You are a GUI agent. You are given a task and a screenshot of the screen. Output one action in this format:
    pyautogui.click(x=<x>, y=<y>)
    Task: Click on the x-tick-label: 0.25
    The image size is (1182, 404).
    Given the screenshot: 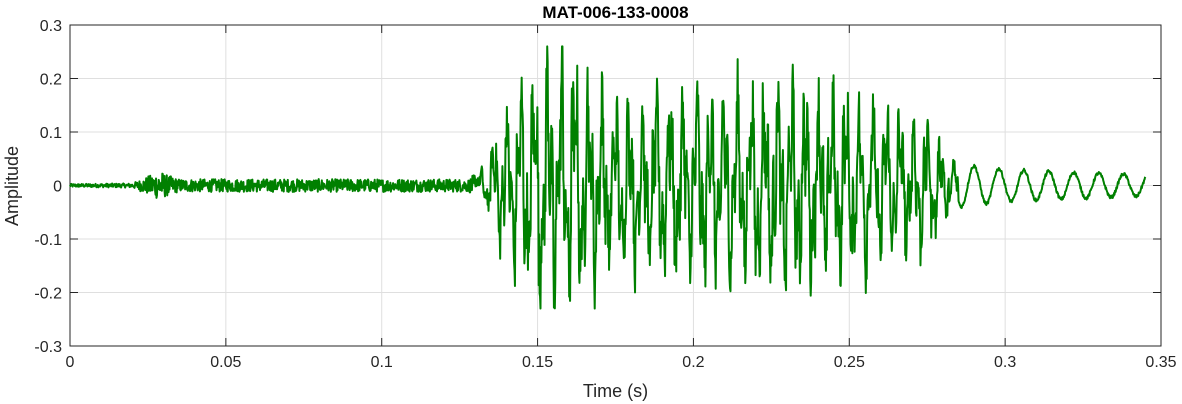 What is the action you would take?
    pyautogui.click(x=849, y=362)
    